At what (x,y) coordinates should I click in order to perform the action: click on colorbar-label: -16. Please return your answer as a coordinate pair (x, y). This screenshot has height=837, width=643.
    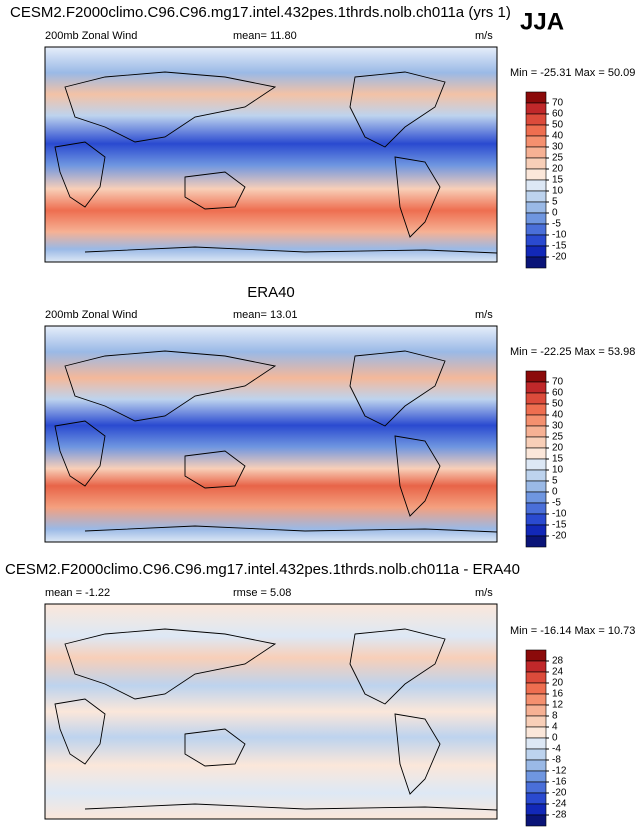
    Looking at the image, I should click on (559, 782).